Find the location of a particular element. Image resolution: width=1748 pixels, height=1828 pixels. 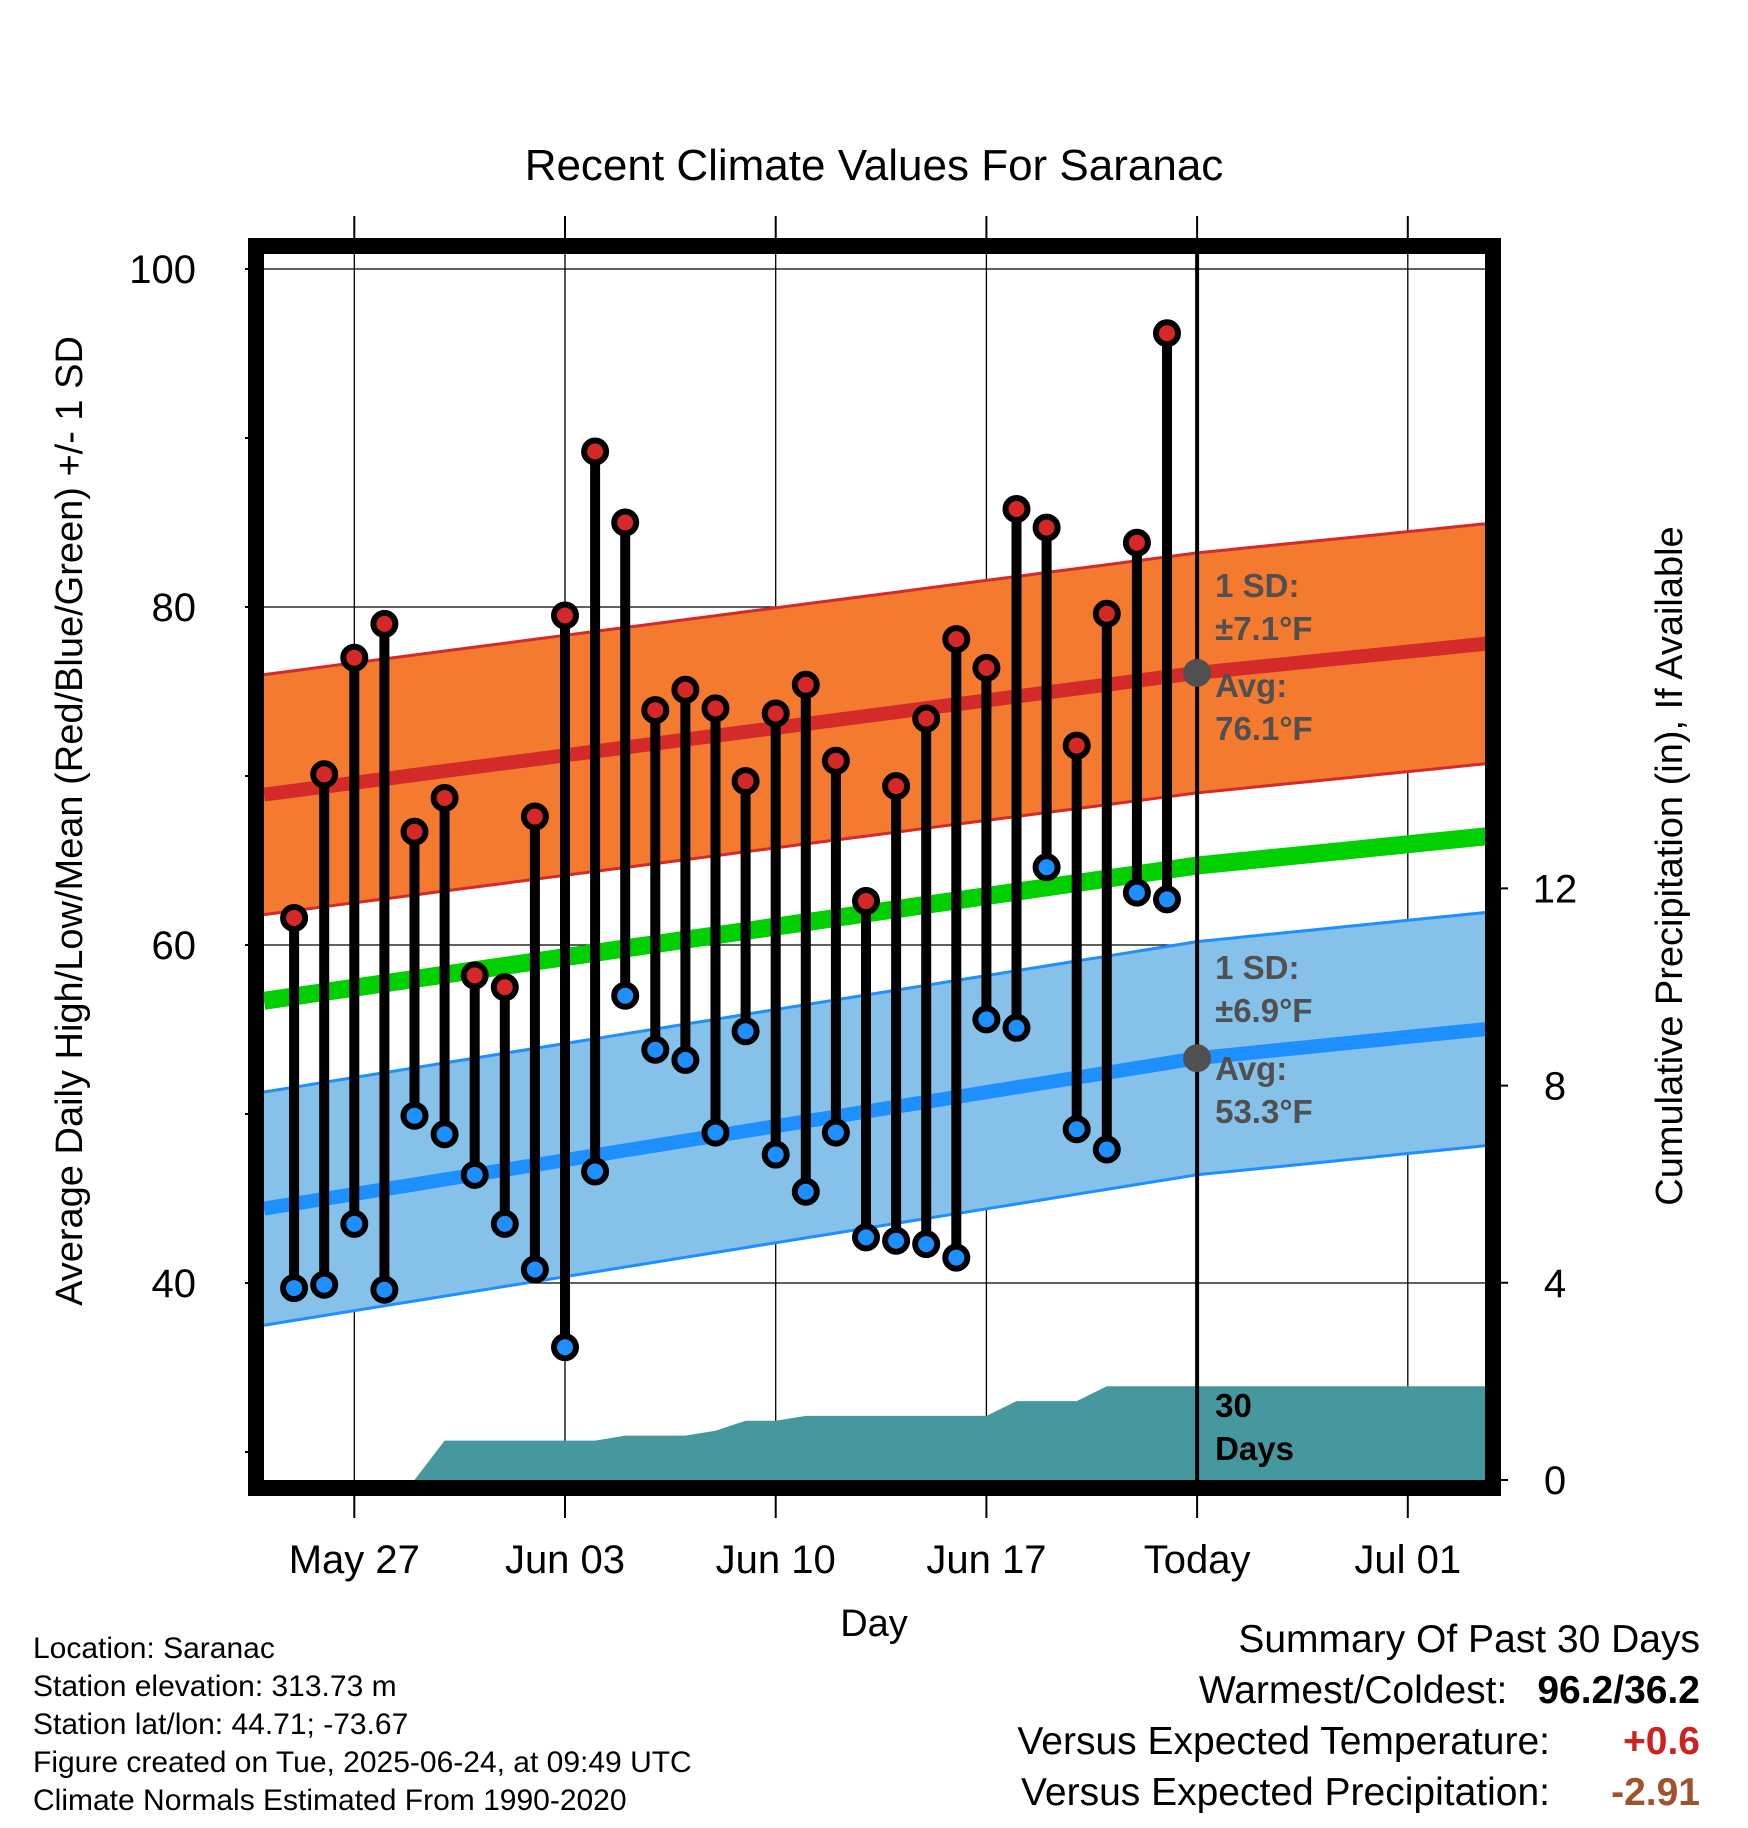

climate-normals-note: Climate Normals Estimated From 1990-2020 is located at coordinates (330, 1800).